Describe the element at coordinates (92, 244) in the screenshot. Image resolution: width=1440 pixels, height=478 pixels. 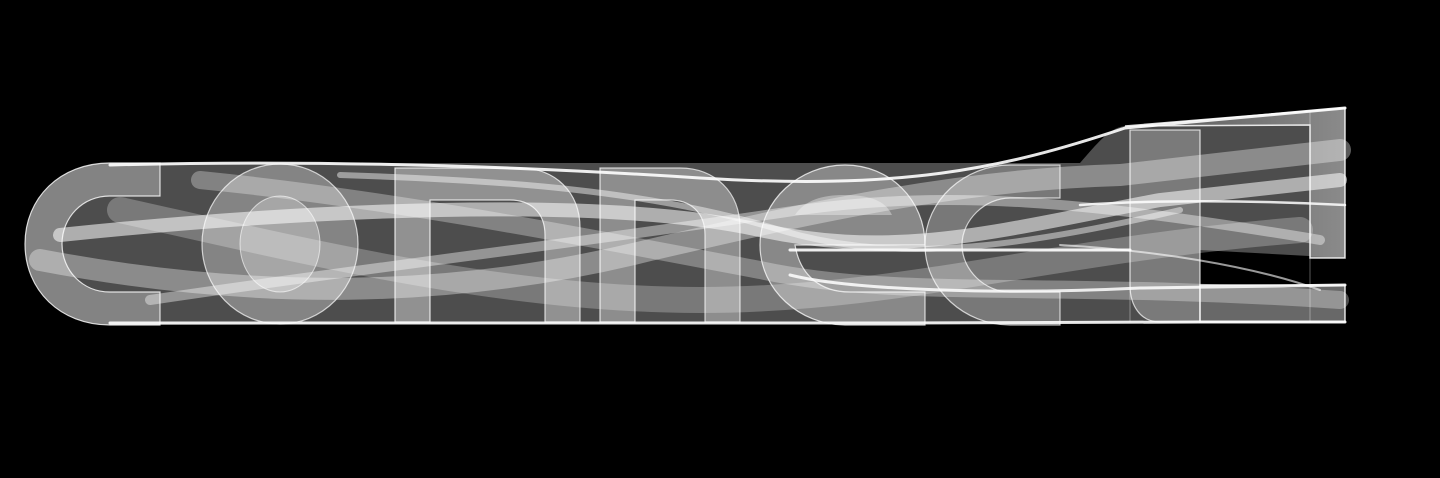
I see `letter-c-shape` at that location.